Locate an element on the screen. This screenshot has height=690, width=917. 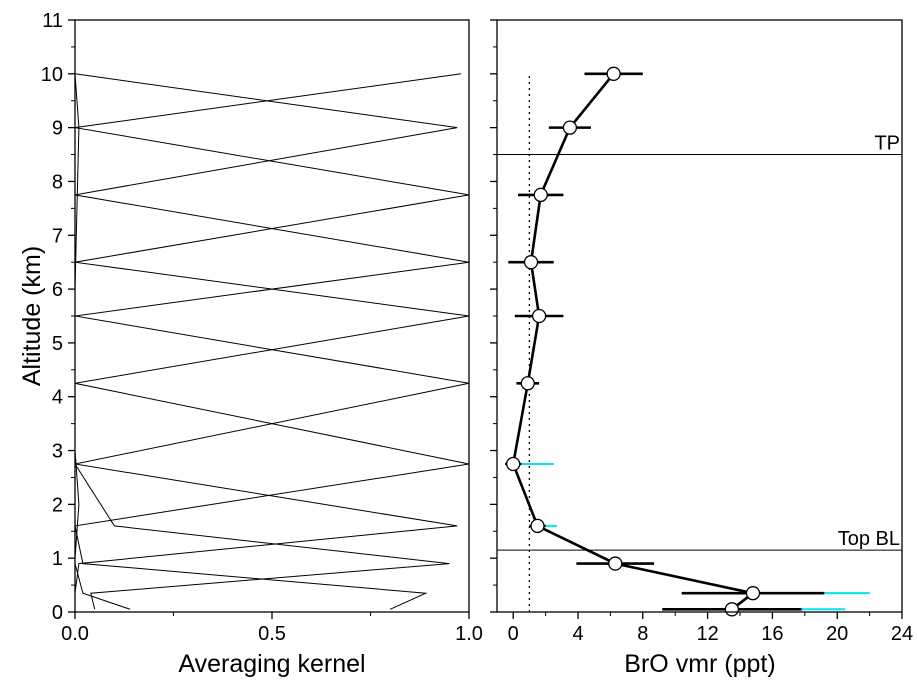
right-x-tick-label: 24 is located at coordinates (902, 634).